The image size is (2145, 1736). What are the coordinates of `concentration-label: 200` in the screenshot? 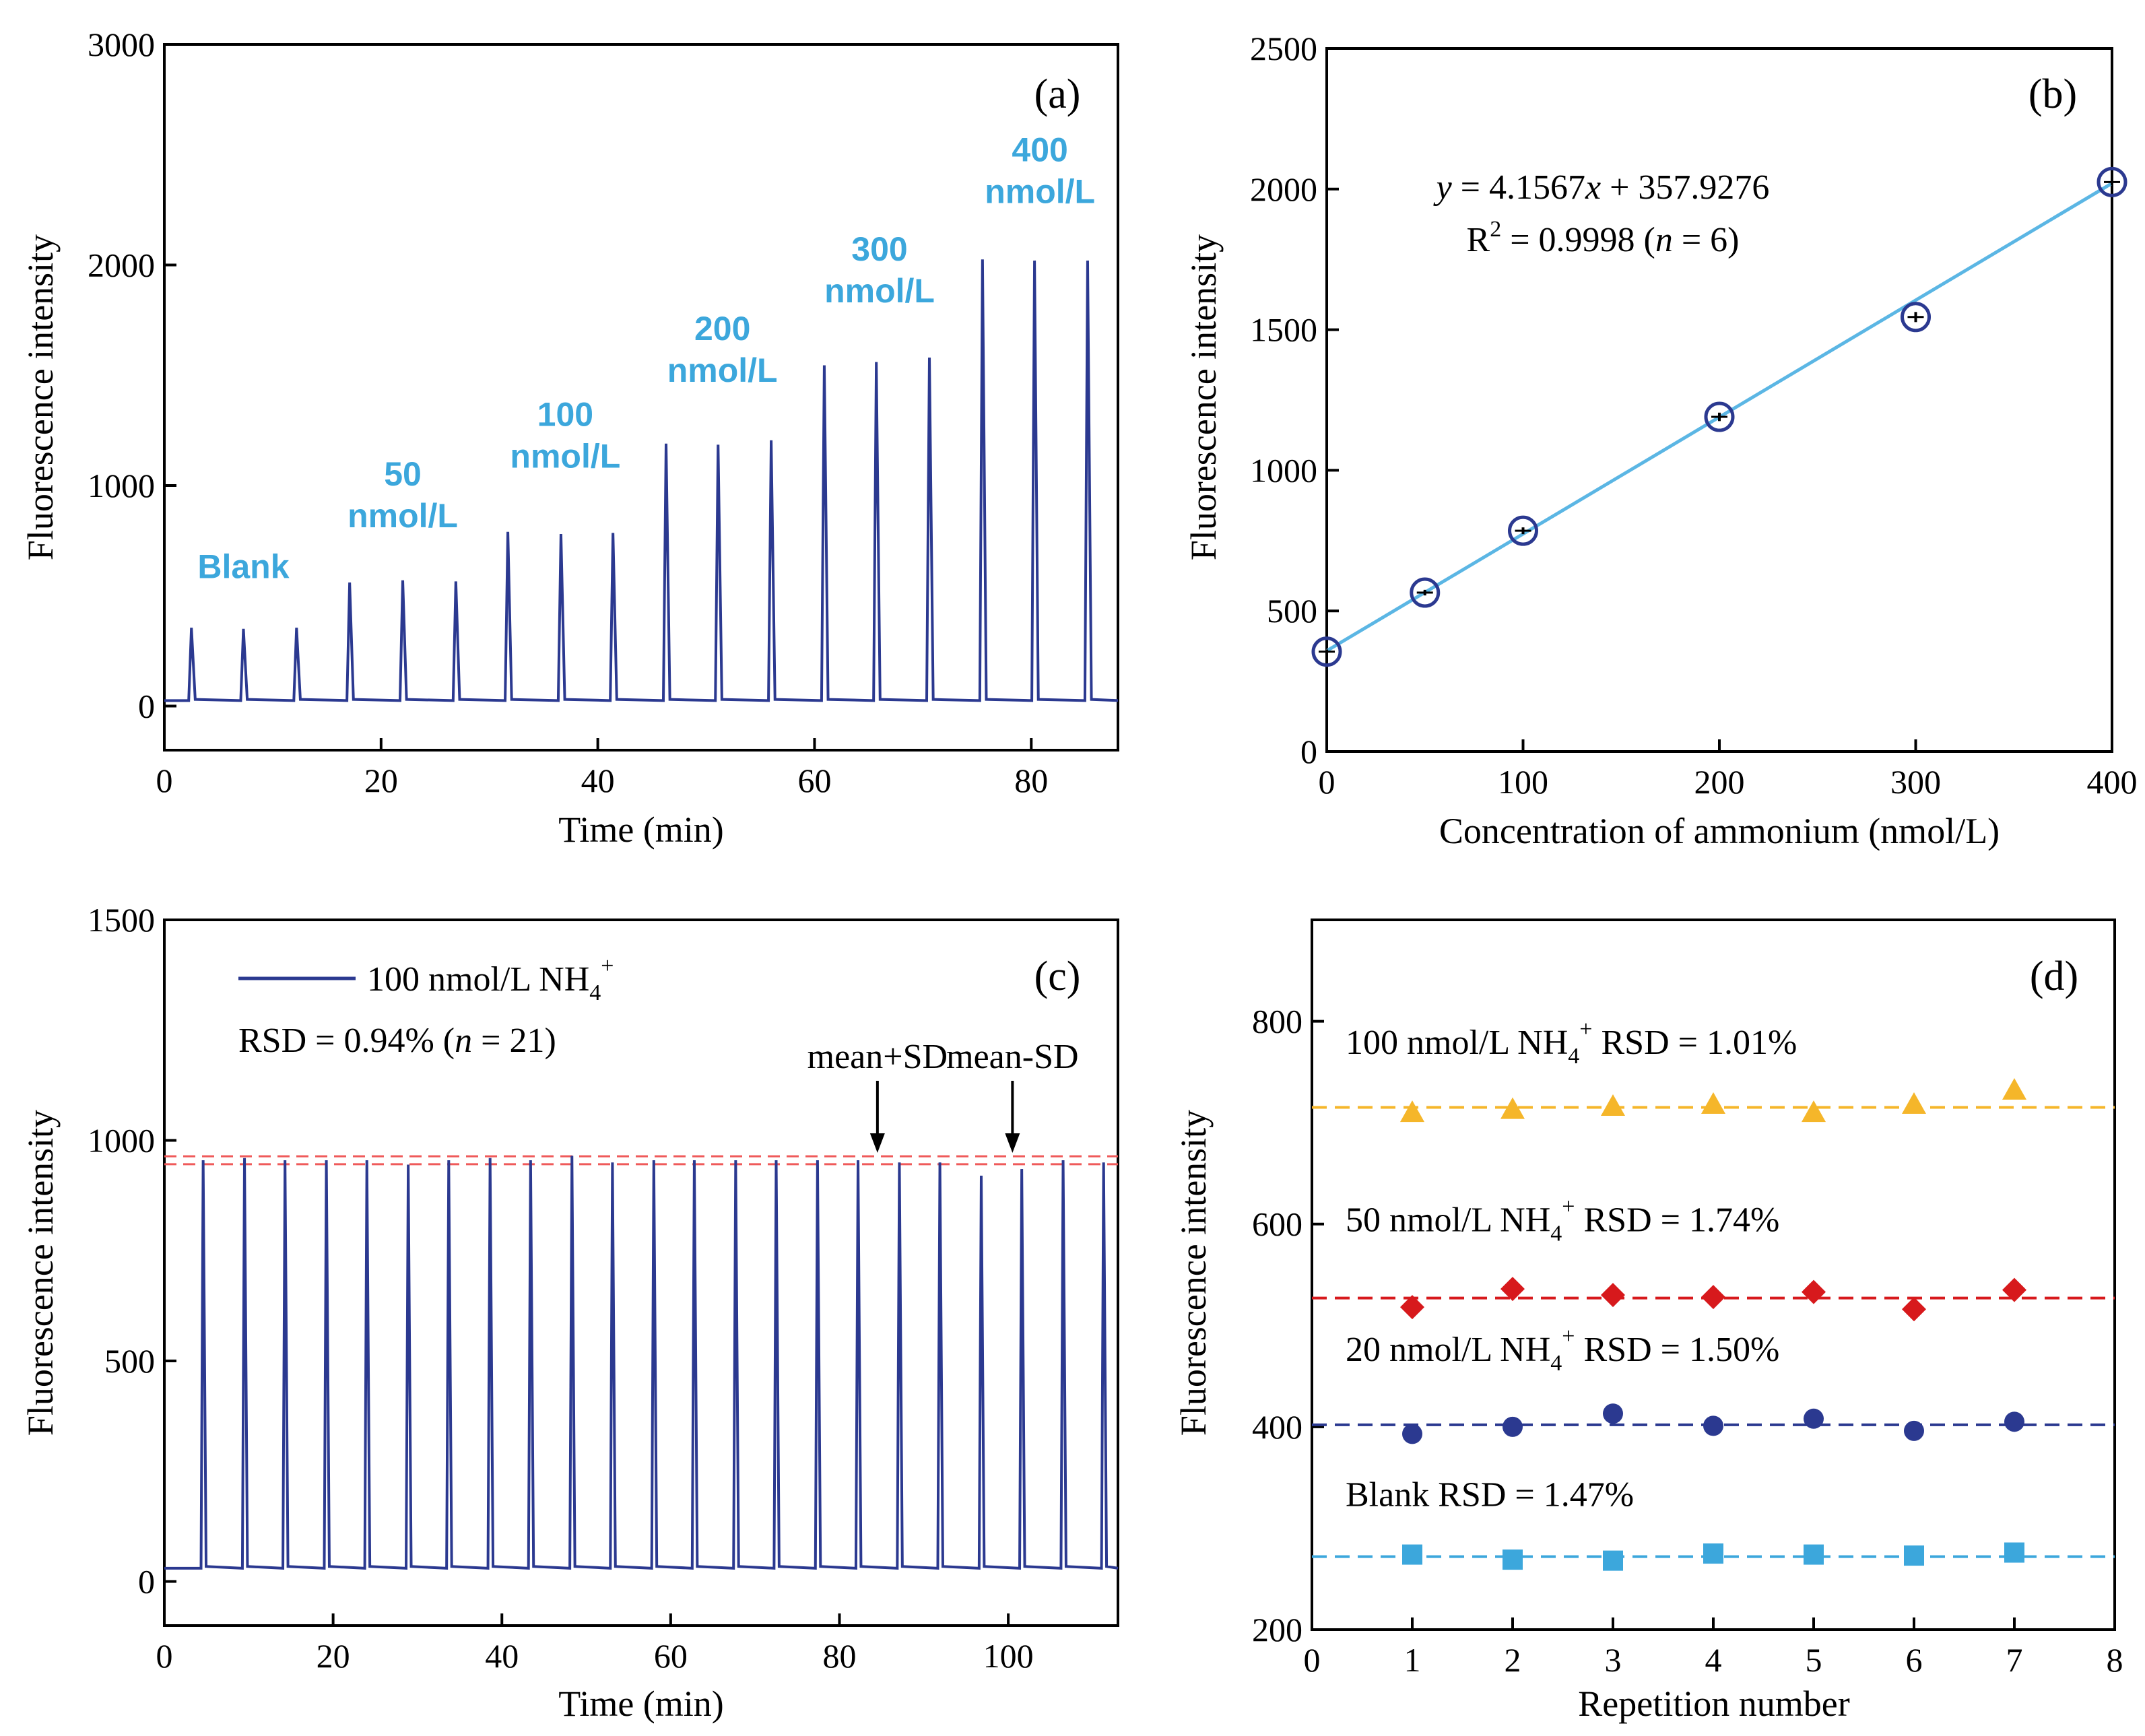 It's located at (722, 328).